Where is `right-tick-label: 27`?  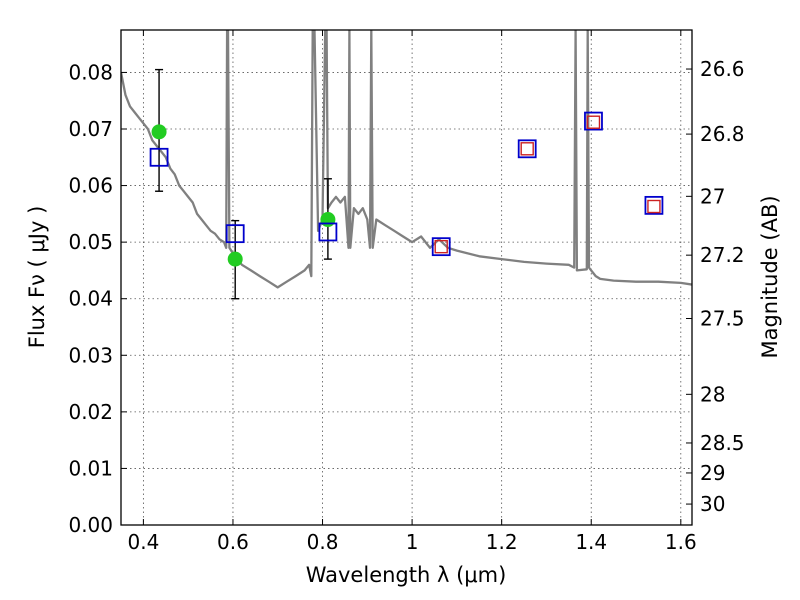
right-tick-label: 27 is located at coordinates (712, 196).